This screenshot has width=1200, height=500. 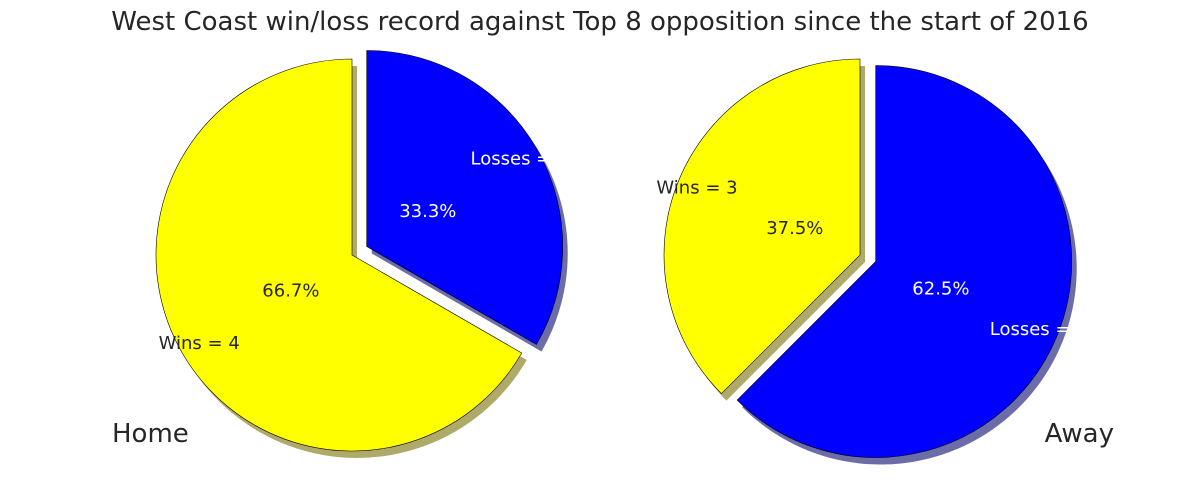 What do you see at coordinates (290, 290) in the screenshot?
I see `slice-percent-label: 66.7%` at bounding box center [290, 290].